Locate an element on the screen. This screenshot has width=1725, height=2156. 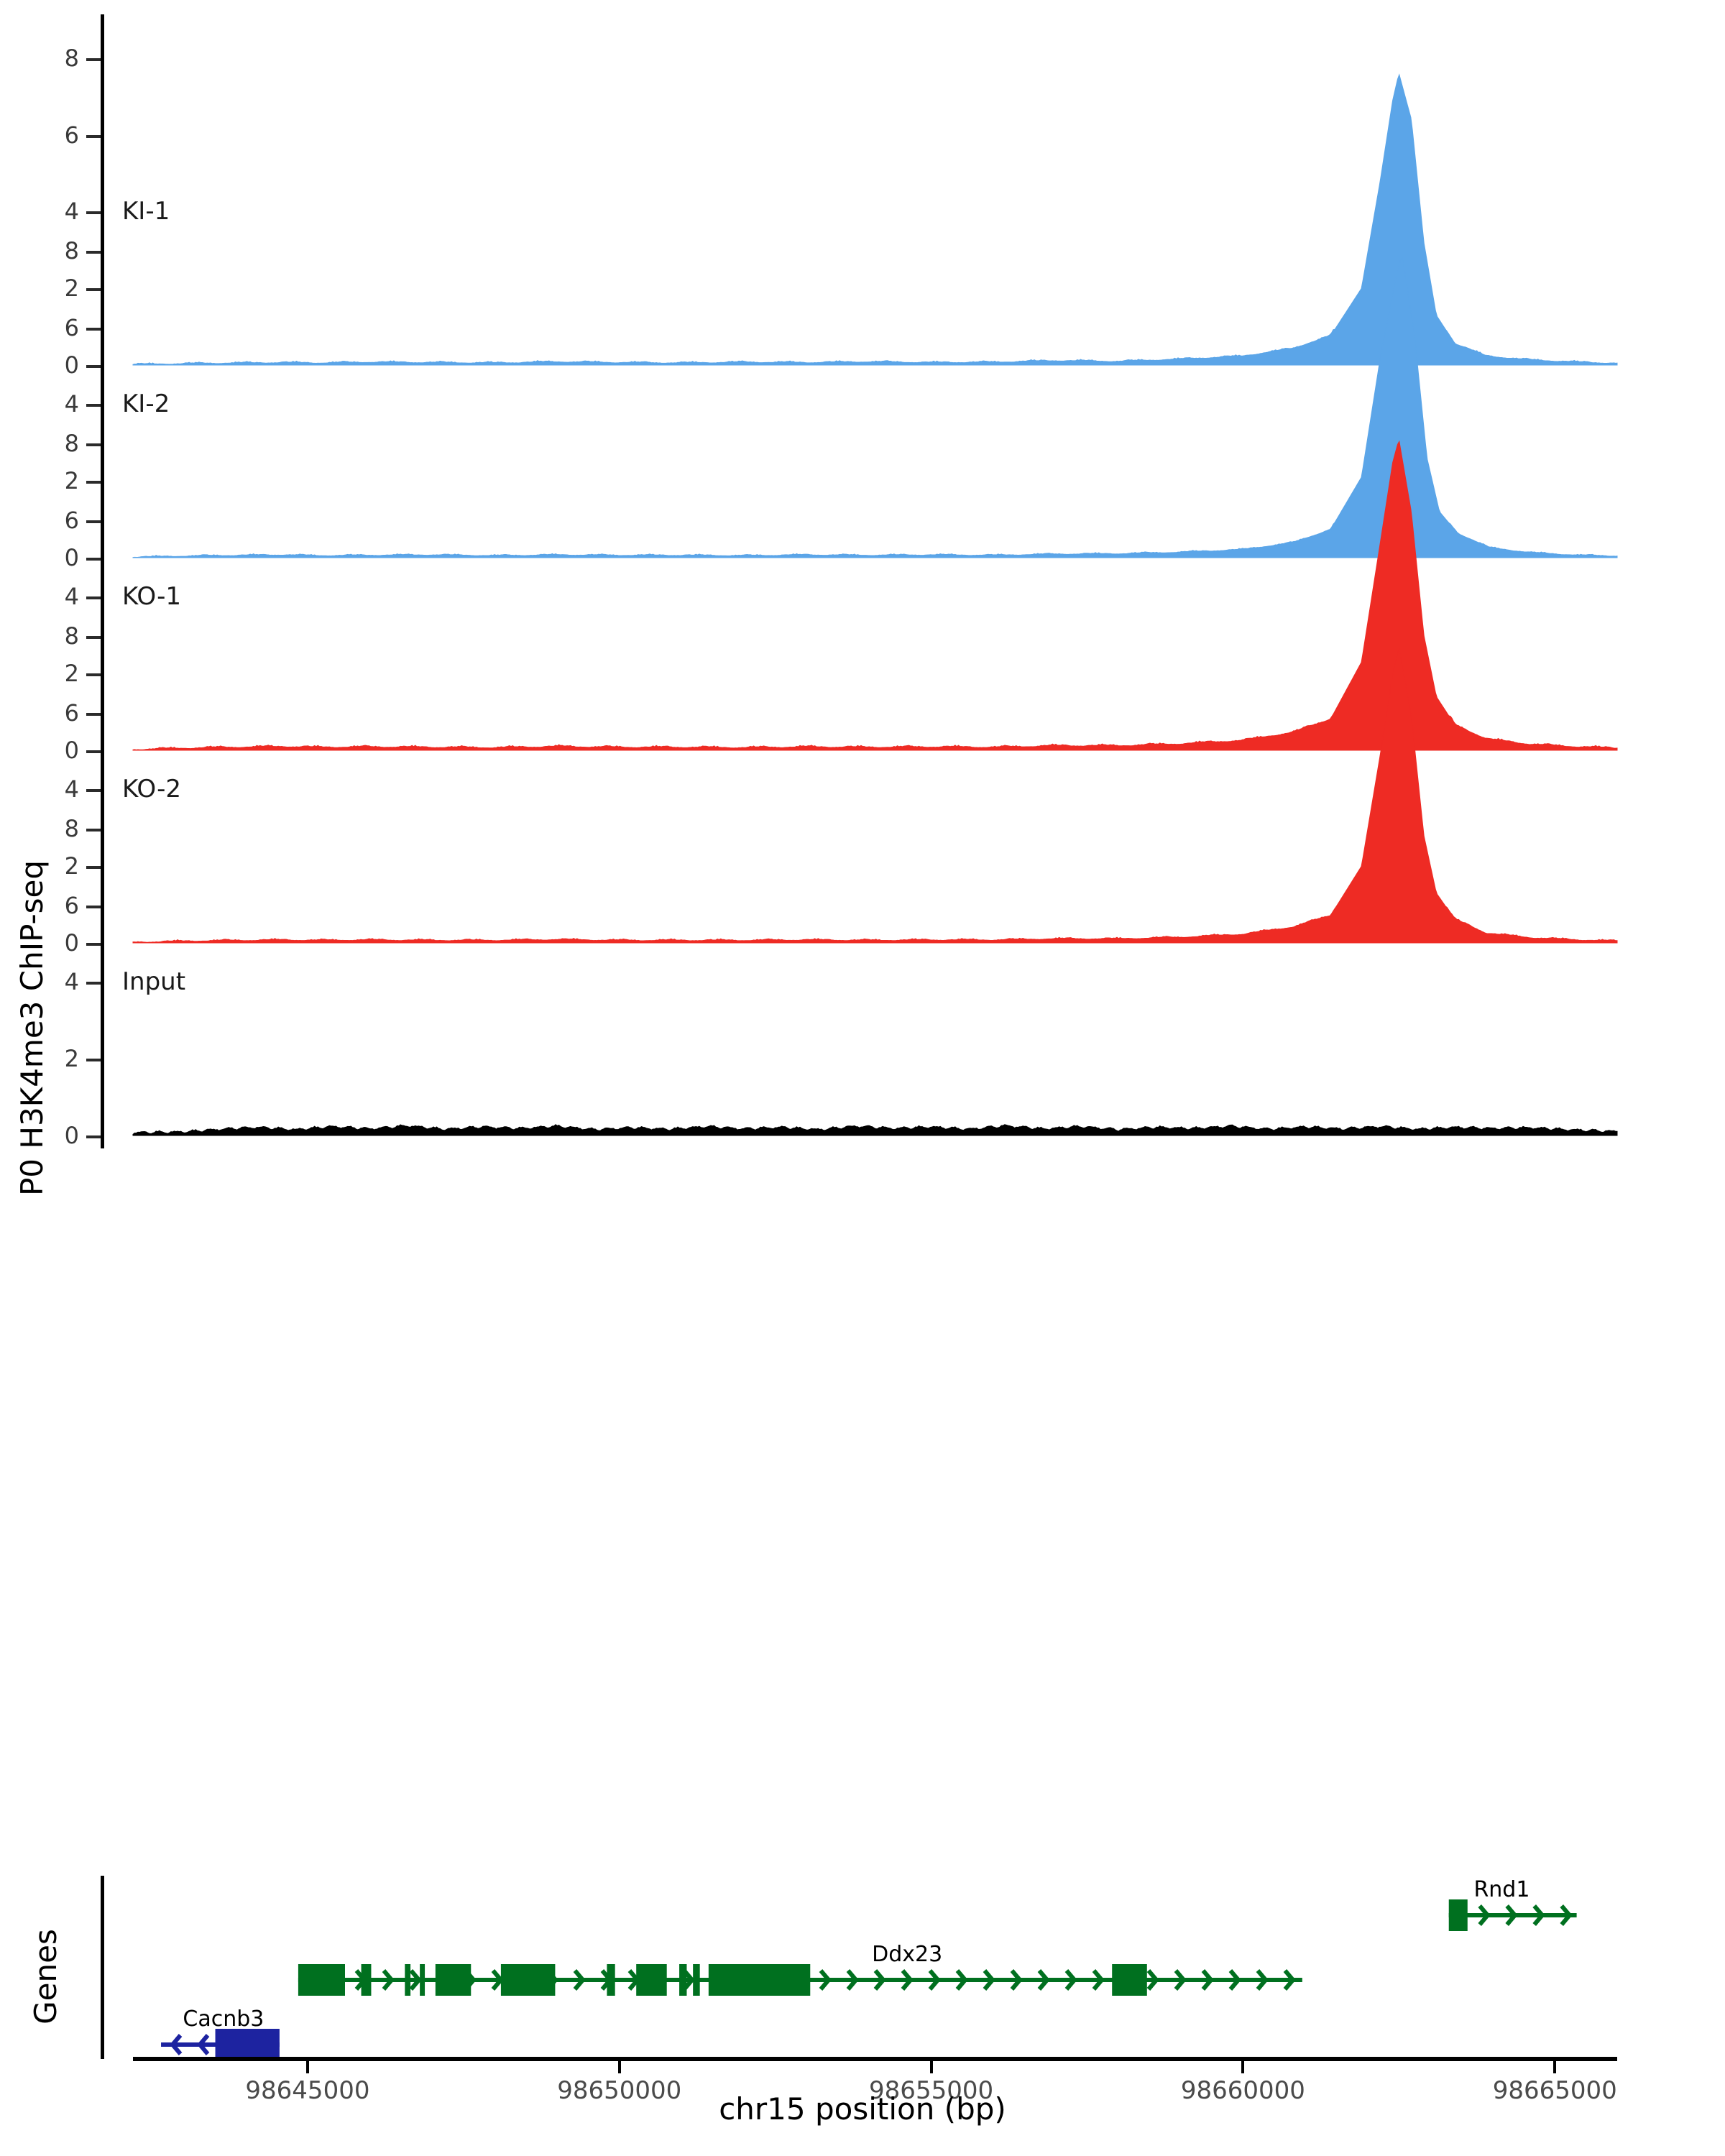
signal-area-input is located at coordinates (875, 1130).